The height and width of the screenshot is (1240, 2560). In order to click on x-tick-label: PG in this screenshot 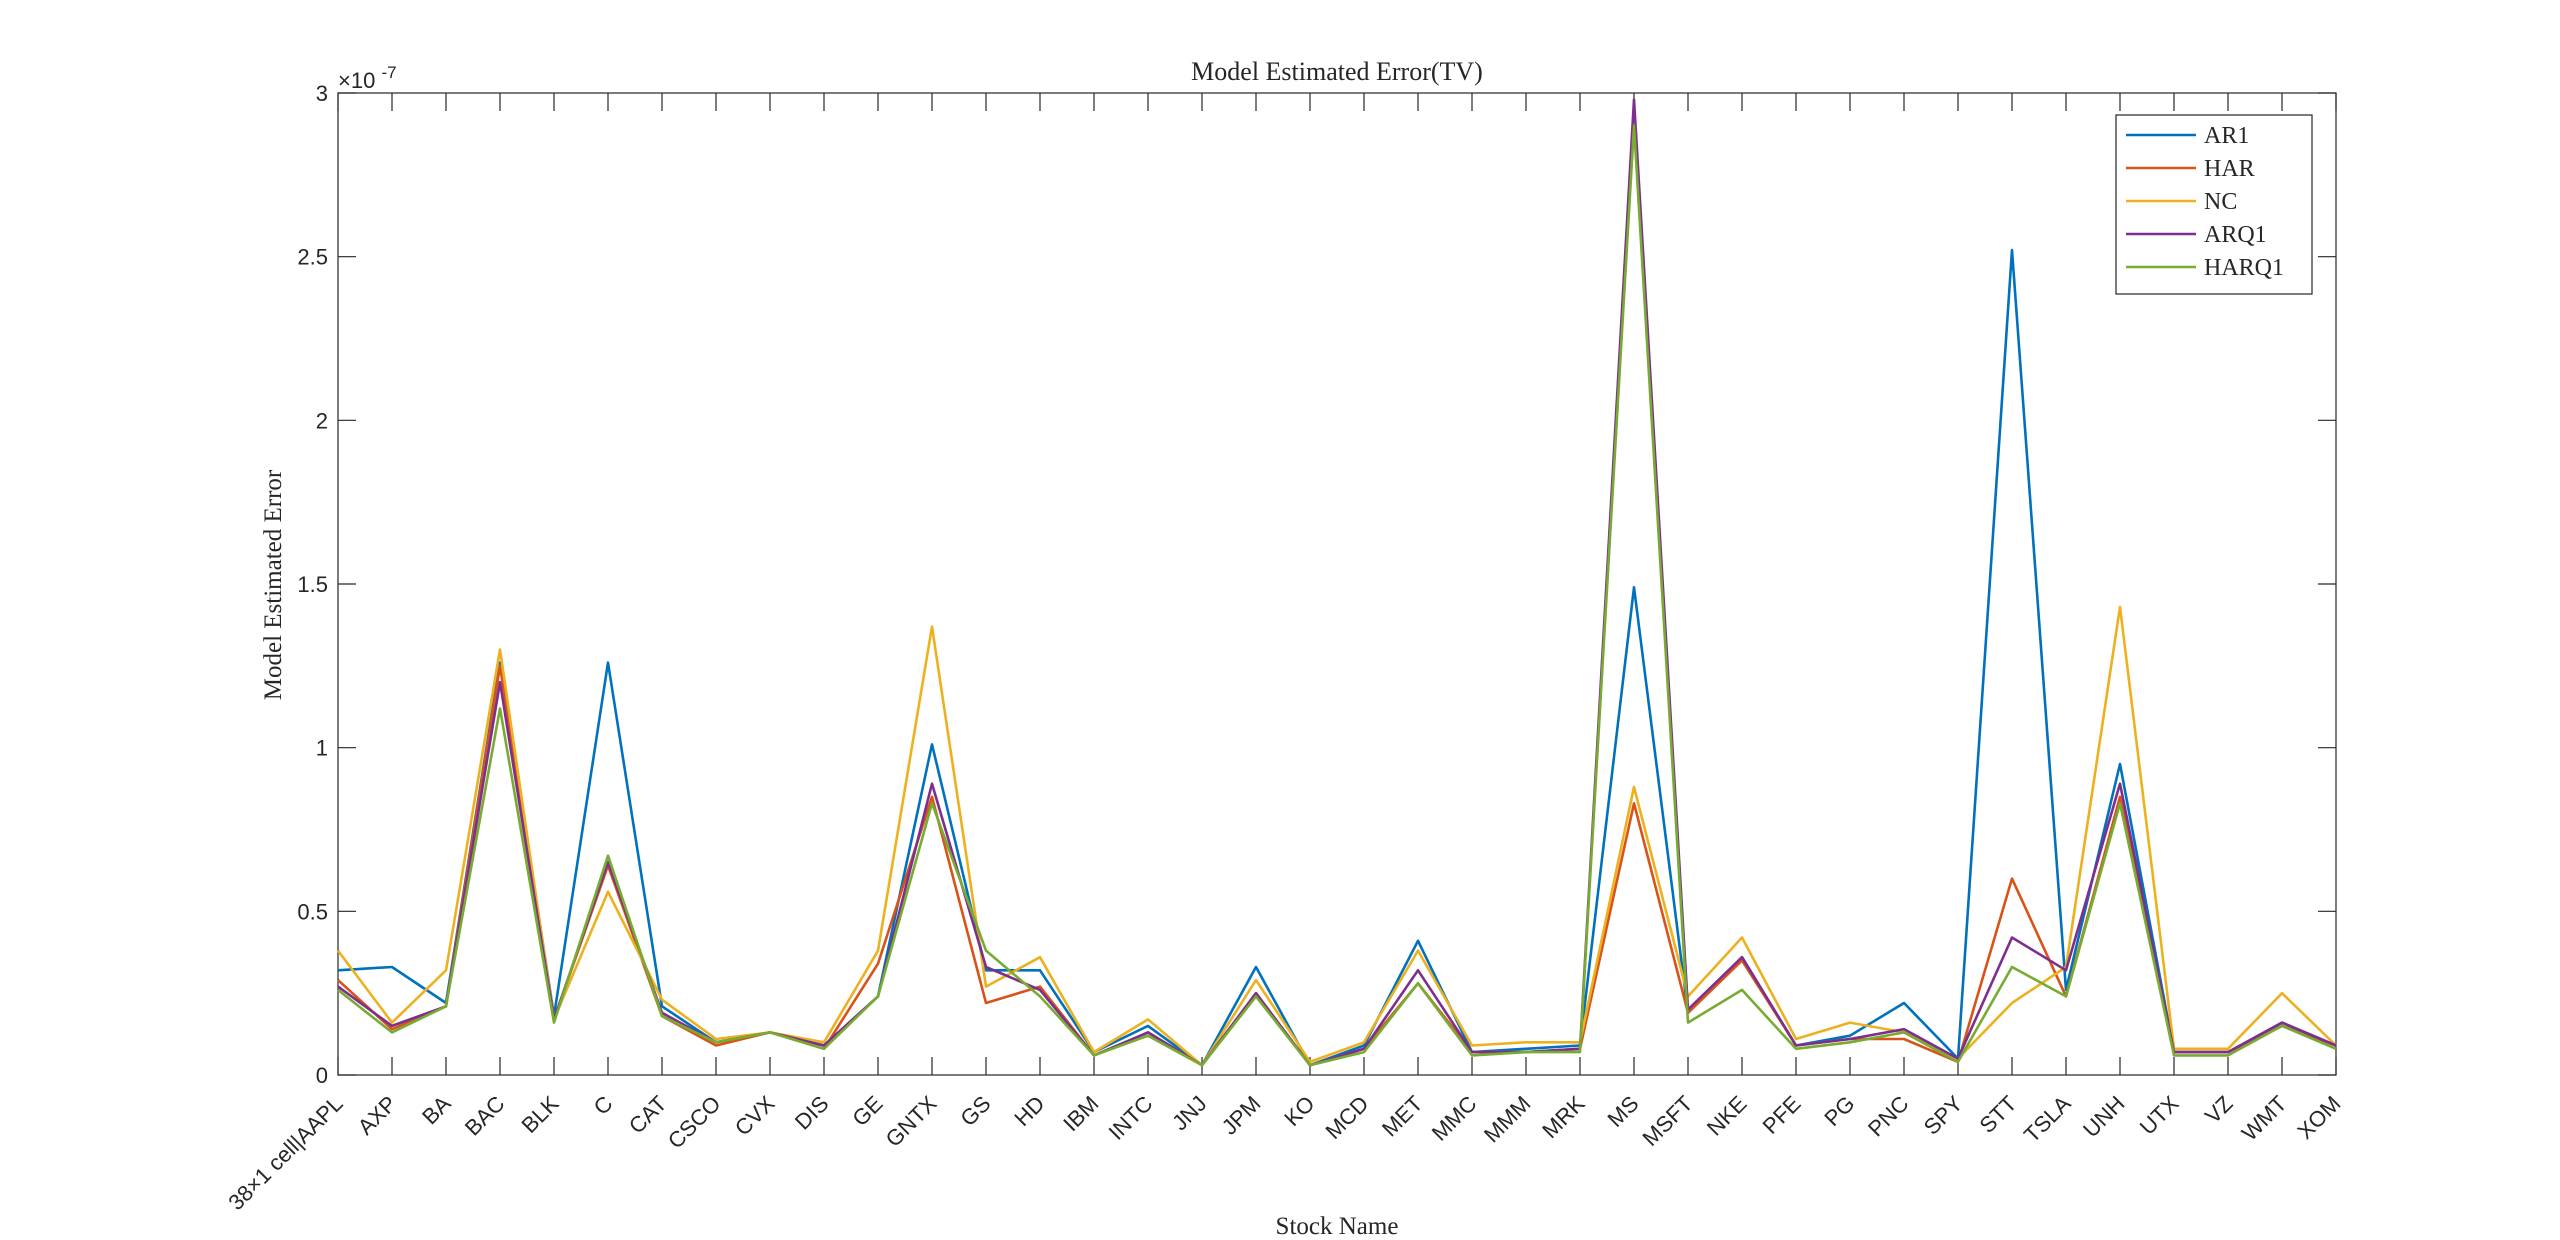, I will do `click(1839, 1111)`.